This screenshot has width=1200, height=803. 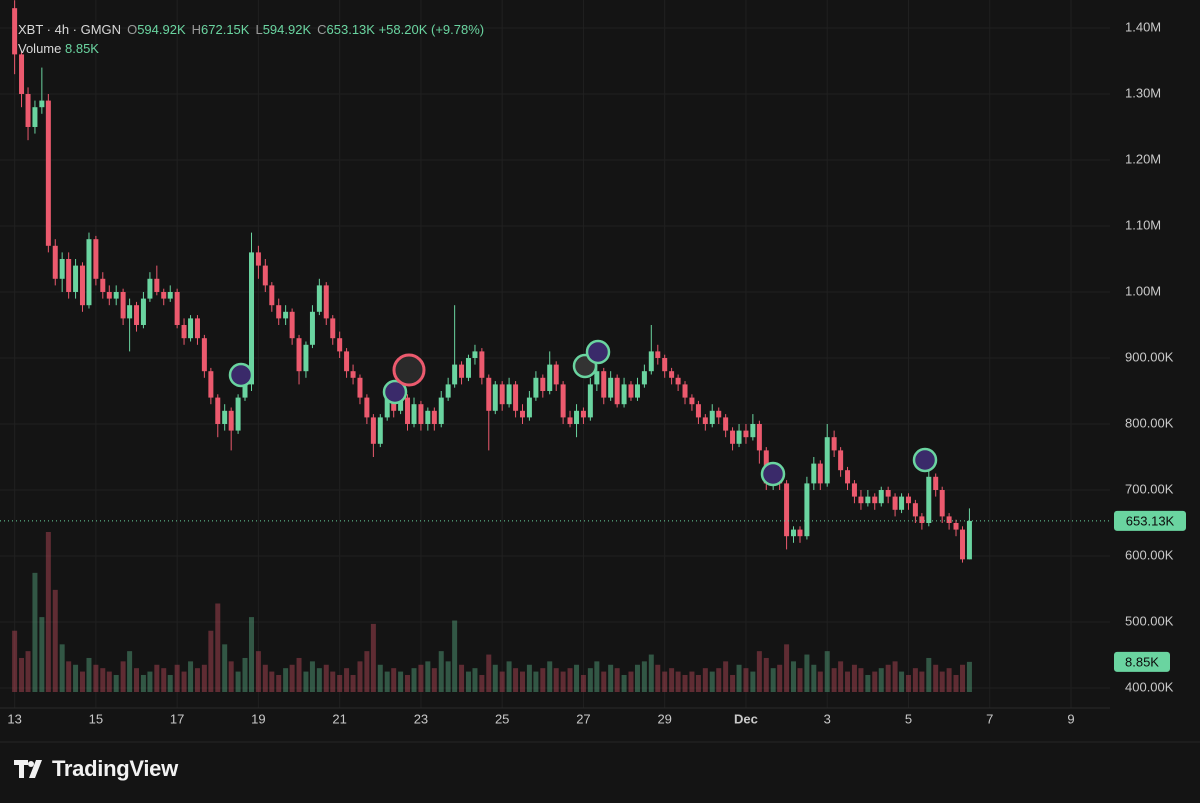 What do you see at coordinates (908, 718) in the screenshot?
I see `x-tick-label: 5` at bounding box center [908, 718].